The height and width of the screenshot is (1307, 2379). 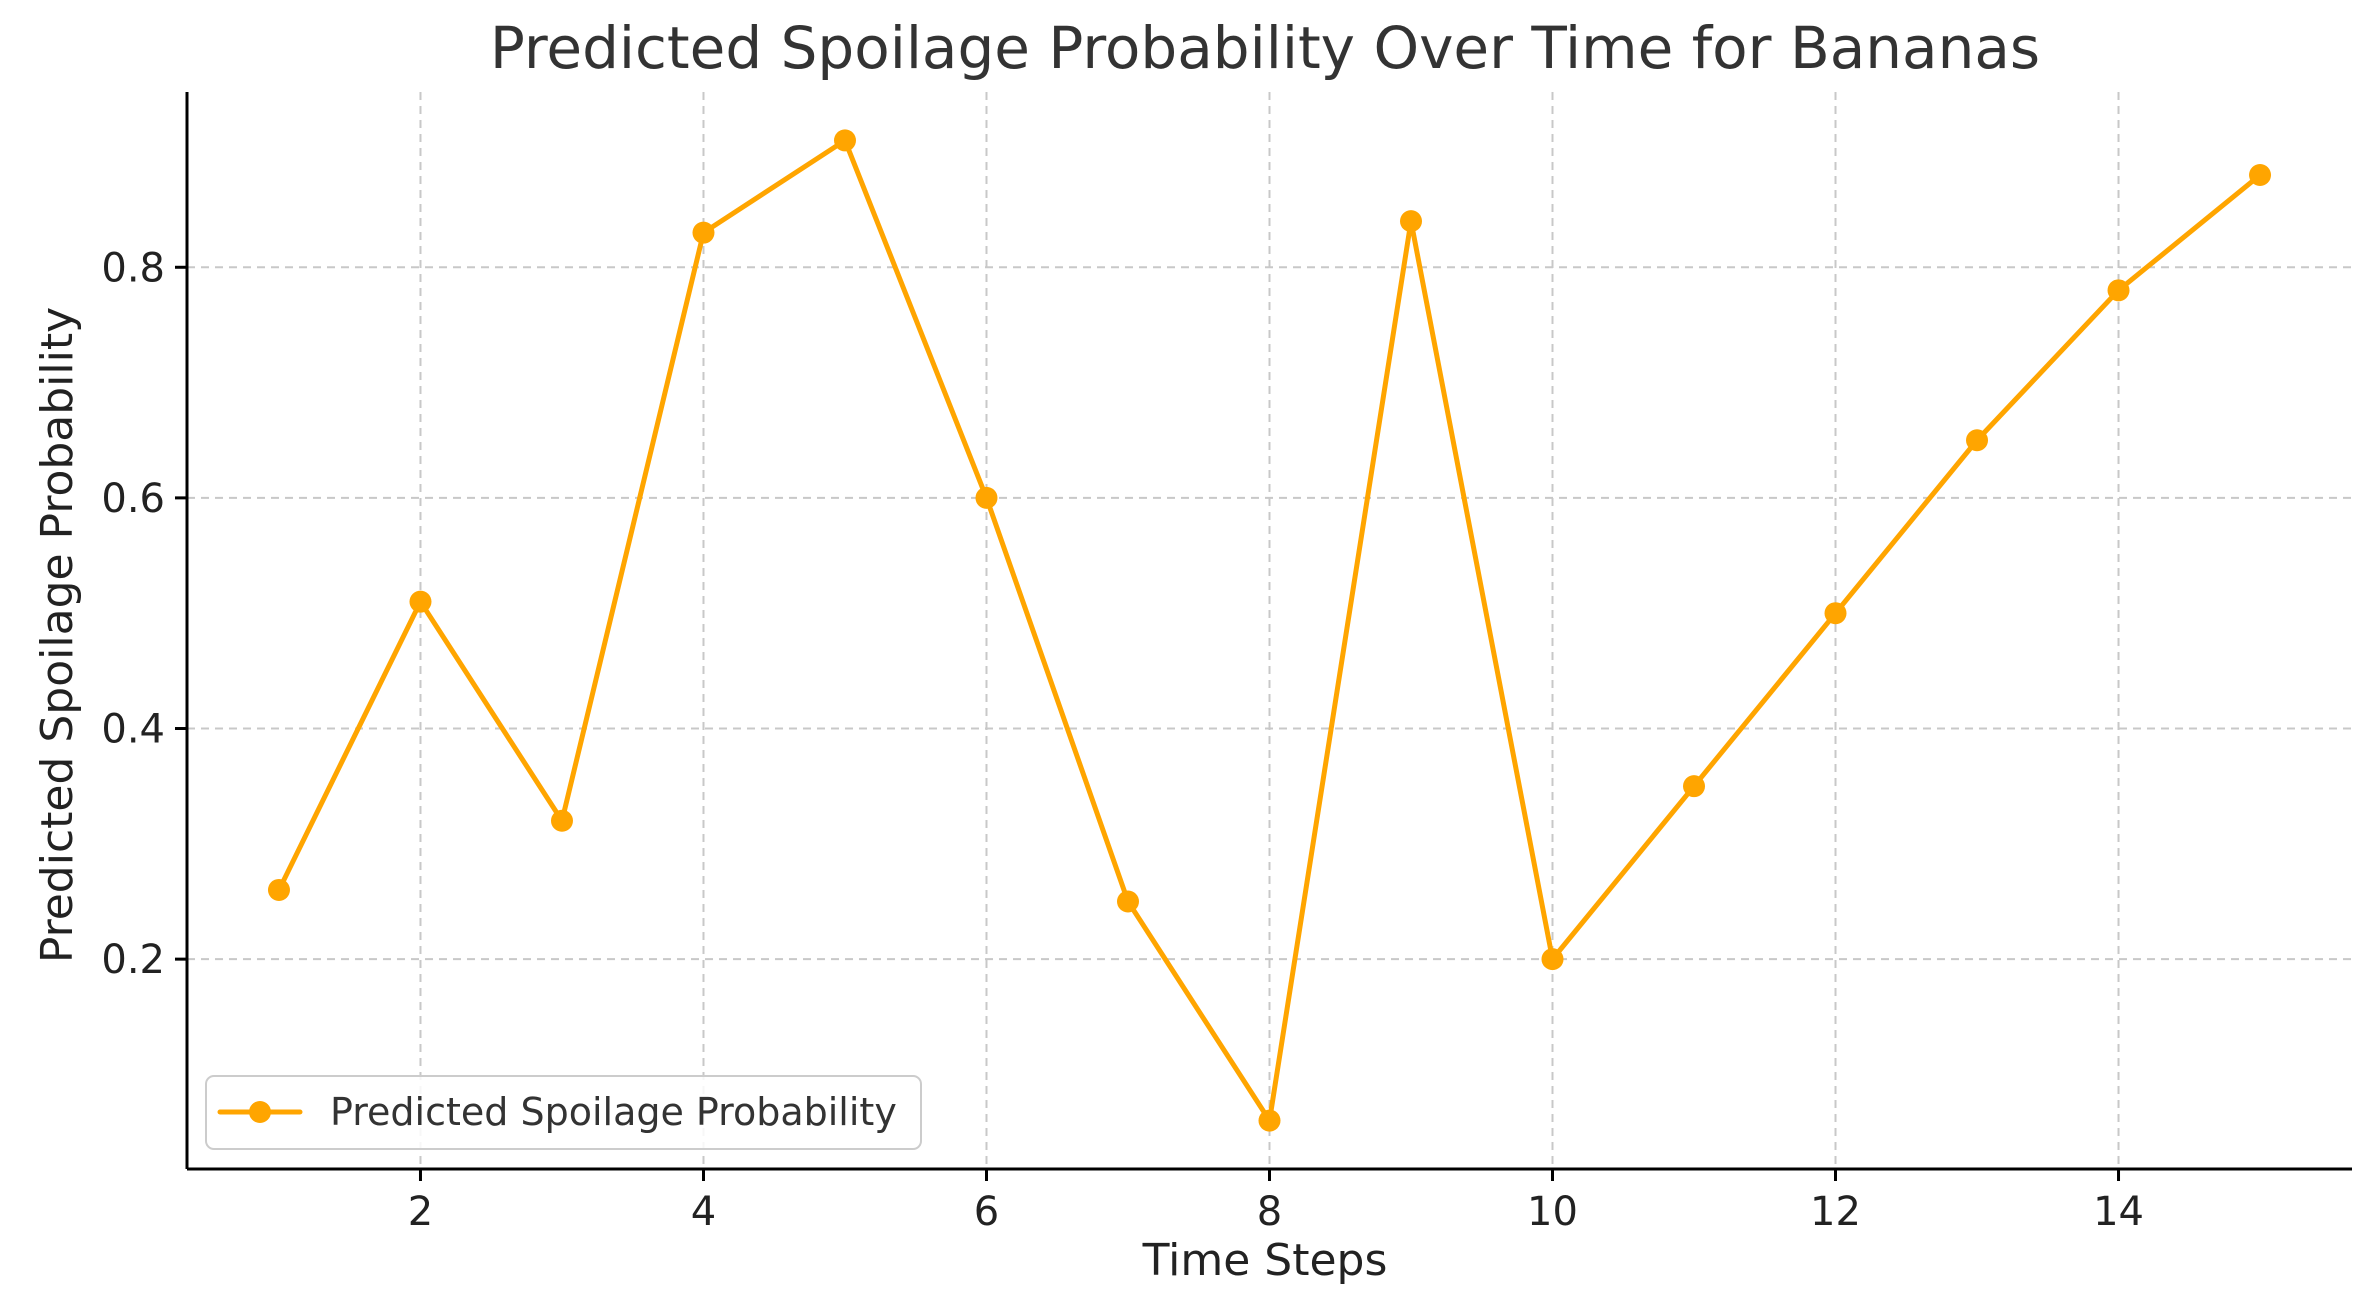 I want to click on x-tick-label: 10, so click(x=1552, y=1212).